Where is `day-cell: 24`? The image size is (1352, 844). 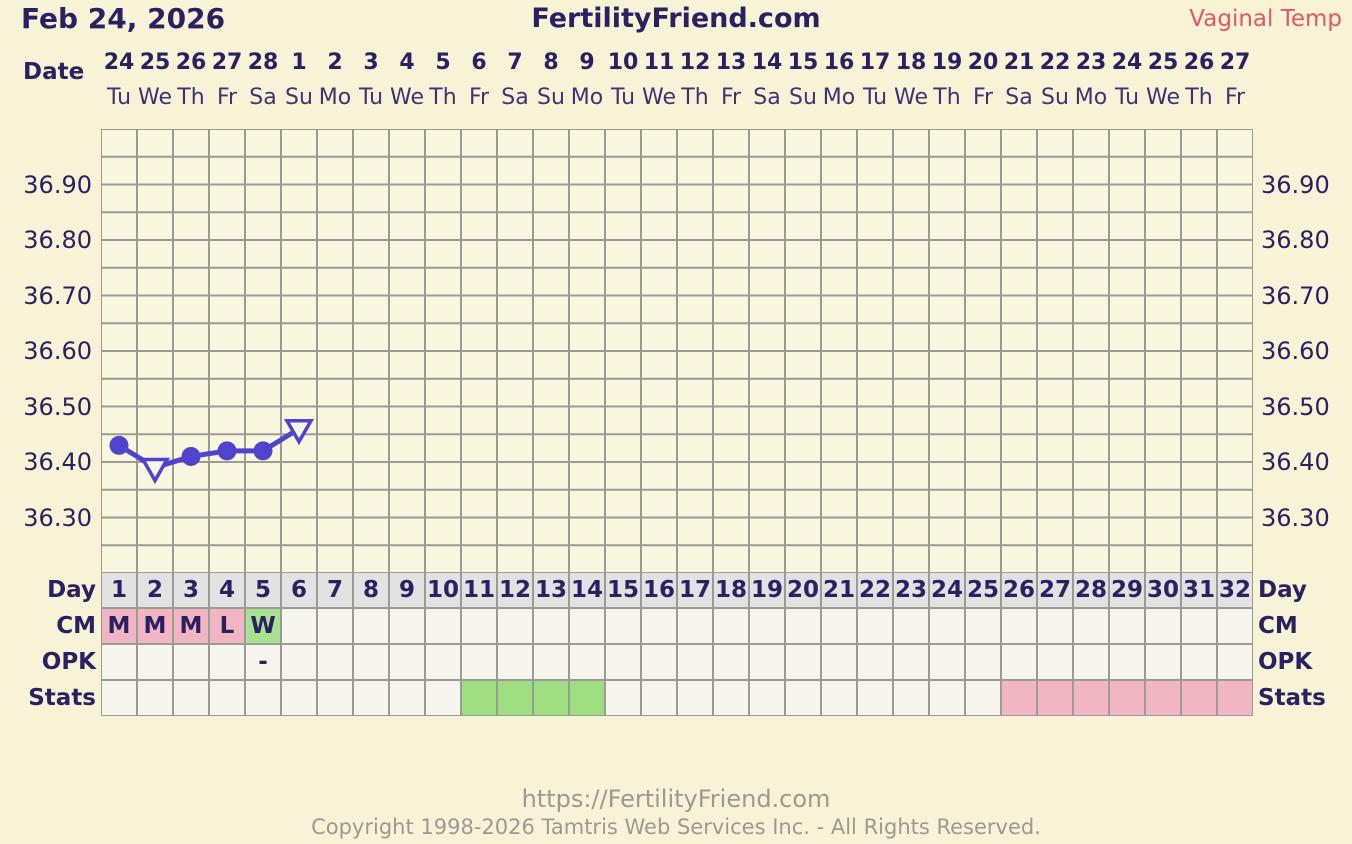 day-cell: 24 is located at coordinates (947, 590).